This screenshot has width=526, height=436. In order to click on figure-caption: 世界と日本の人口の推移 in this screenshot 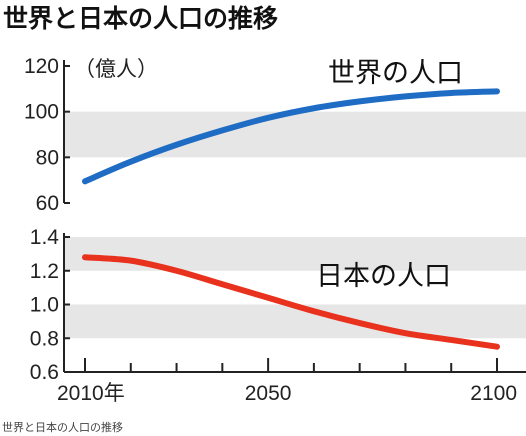, I will do `click(62, 427)`.